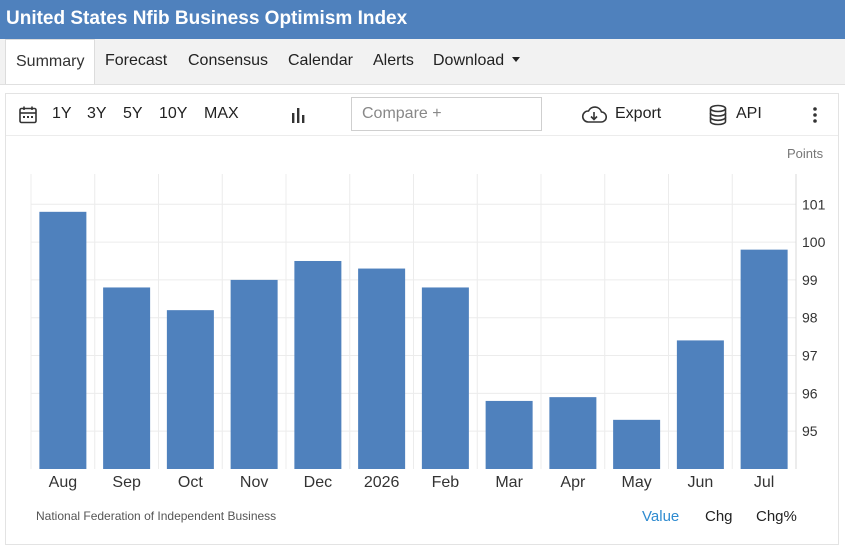 The image size is (845, 549). I want to click on tab-download-label: Download, so click(469, 60).